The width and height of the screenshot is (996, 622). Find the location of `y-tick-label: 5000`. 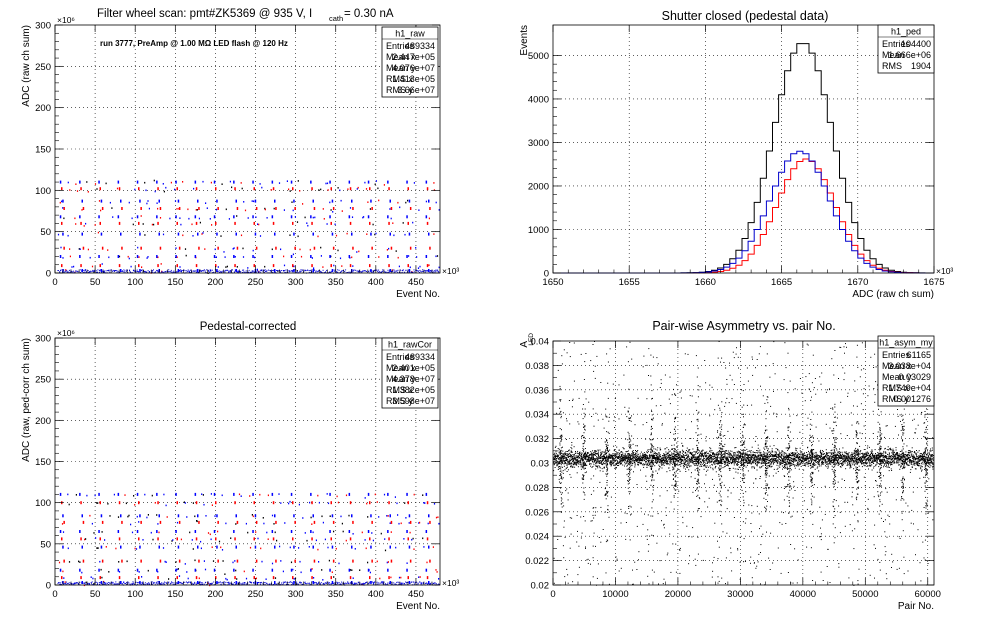

y-tick-label: 5000 is located at coordinates (538, 56).